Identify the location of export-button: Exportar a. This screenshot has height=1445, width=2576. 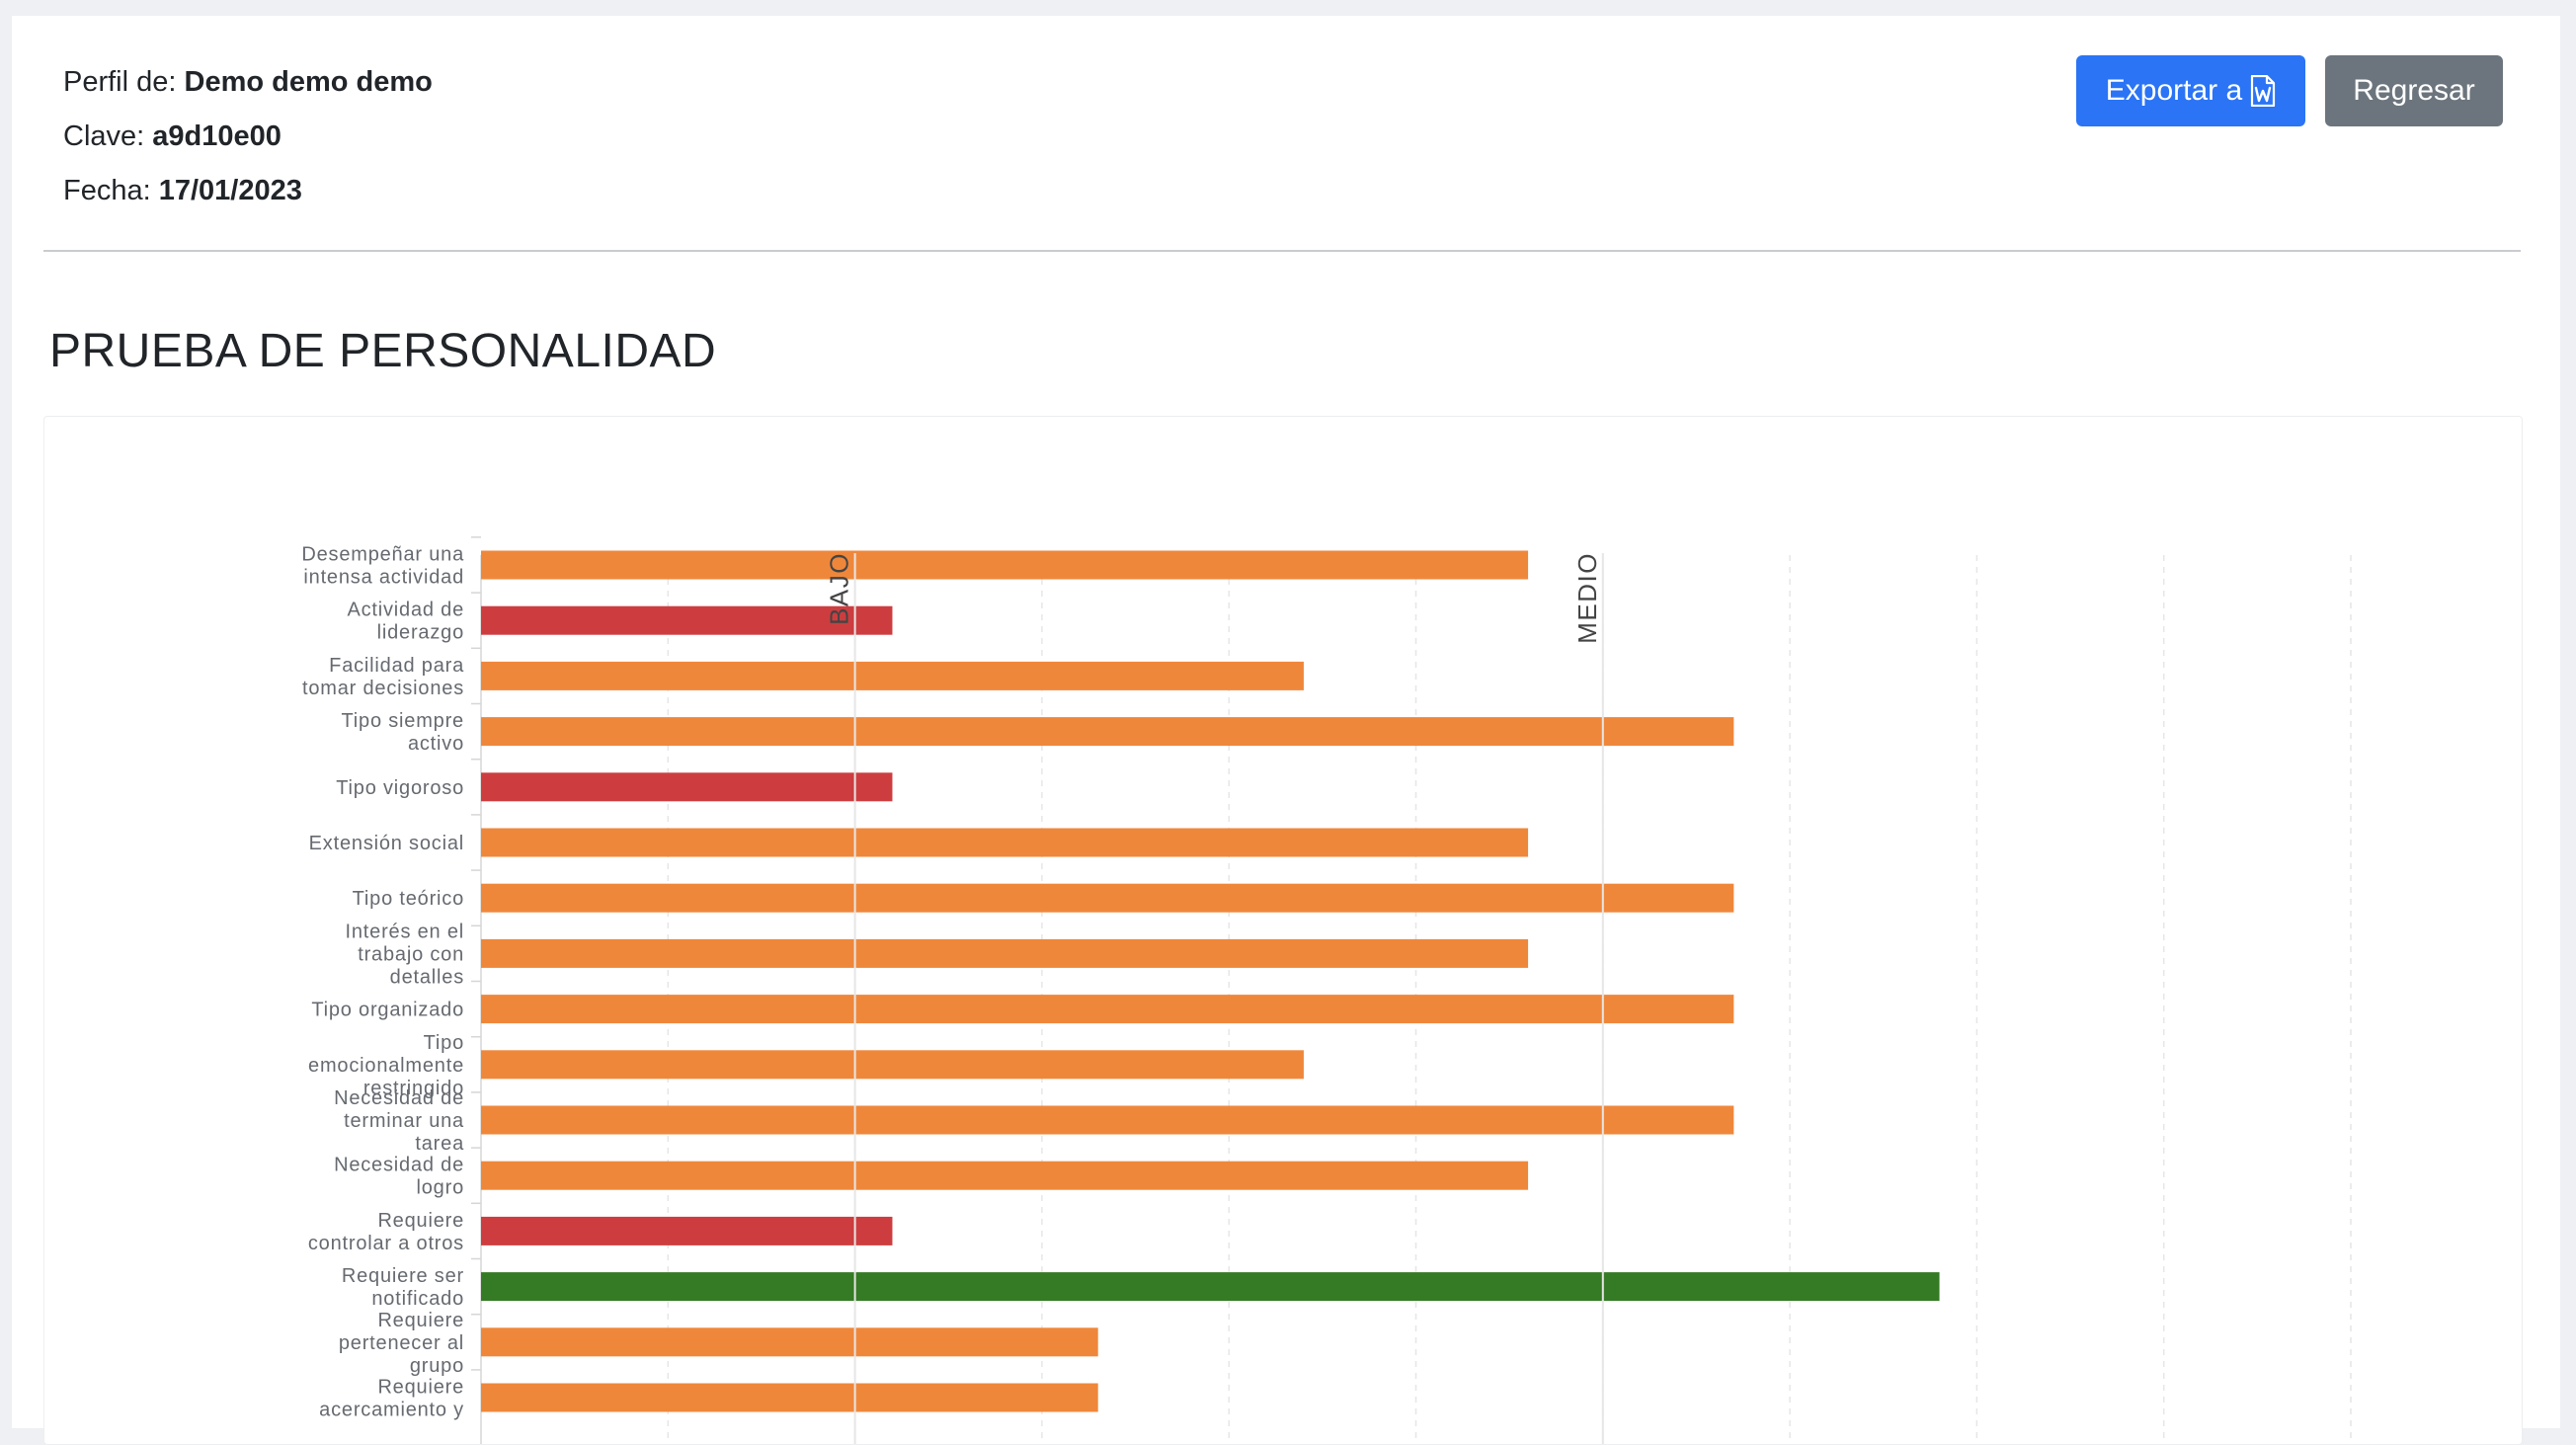
(2190, 90).